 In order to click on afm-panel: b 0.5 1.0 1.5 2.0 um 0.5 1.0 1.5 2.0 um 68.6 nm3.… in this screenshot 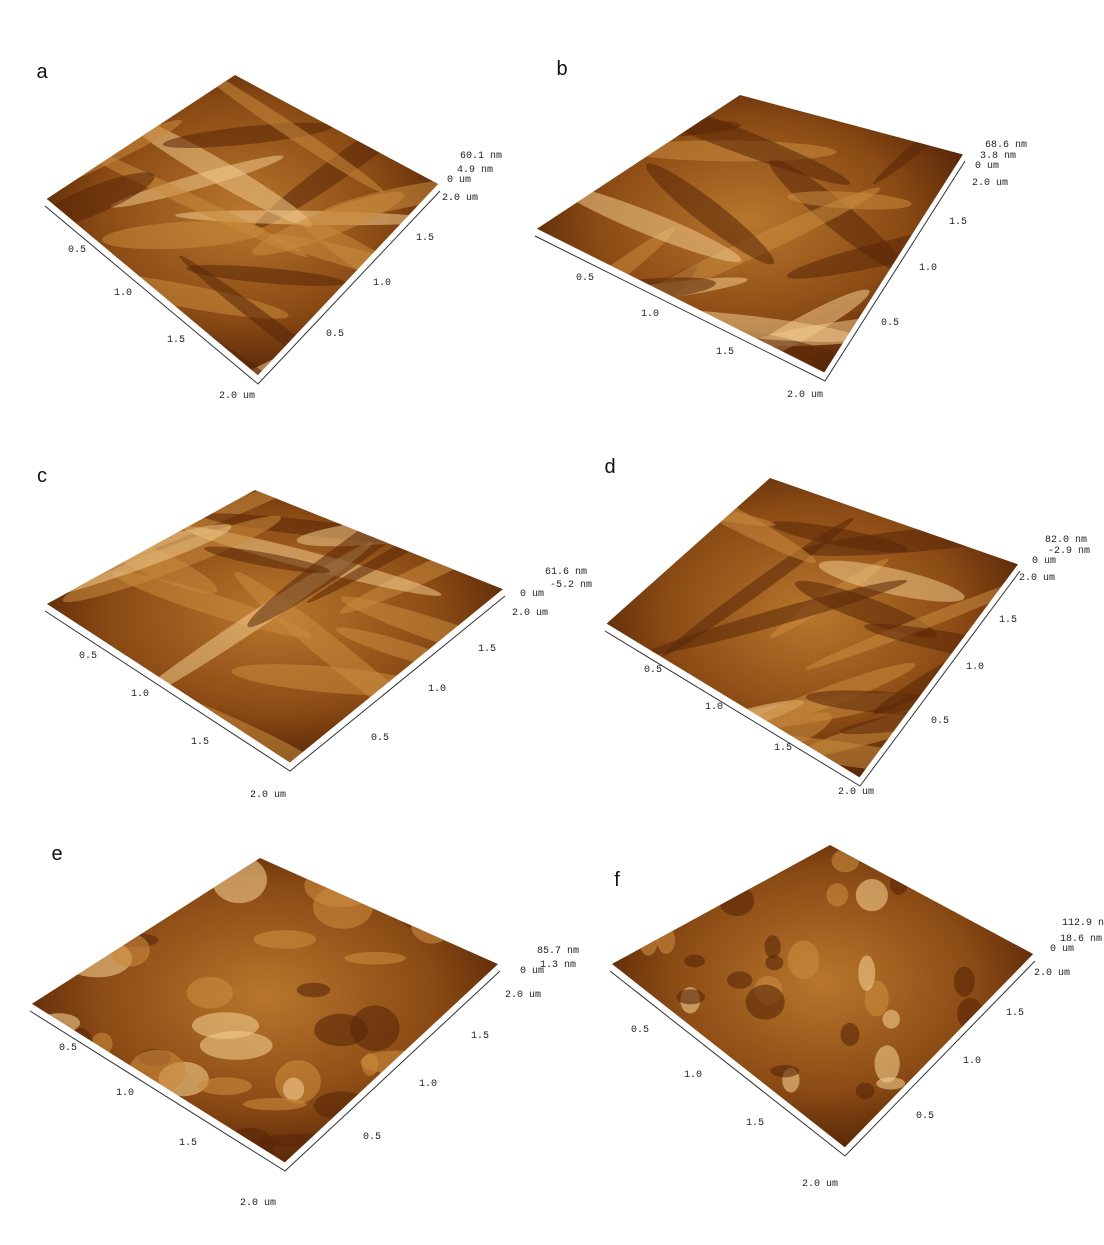, I will do `click(780, 229)`.